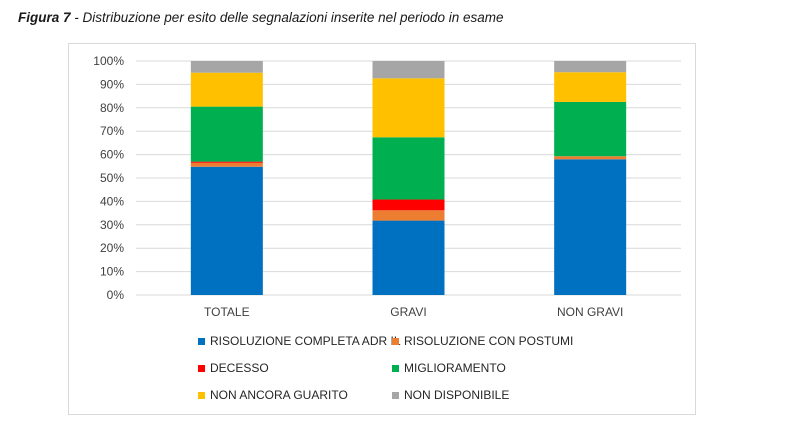 Image resolution: width=800 pixels, height=429 pixels. What do you see at coordinates (112, 248) in the screenshot?
I see `y-tick-label: 20%` at bounding box center [112, 248].